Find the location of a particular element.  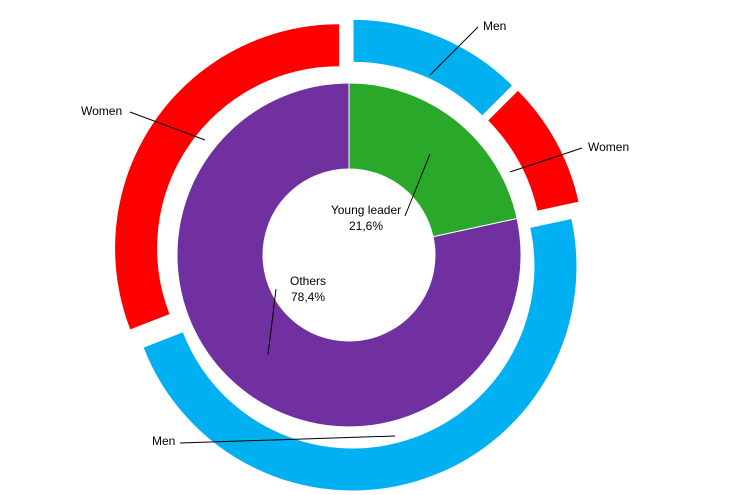

inner-segment is located at coordinates (433, 160).